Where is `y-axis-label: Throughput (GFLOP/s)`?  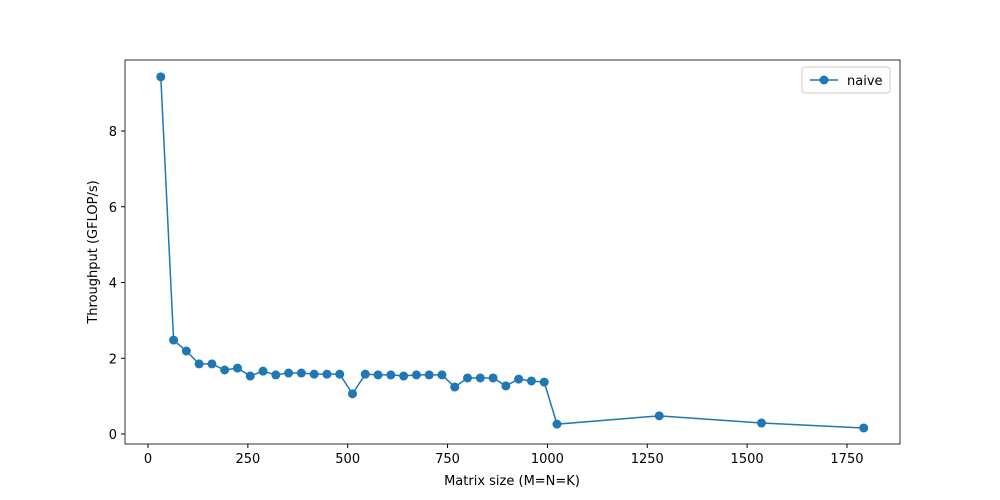 y-axis-label: Throughput (GFLOP/s) is located at coordinates (93, 252).